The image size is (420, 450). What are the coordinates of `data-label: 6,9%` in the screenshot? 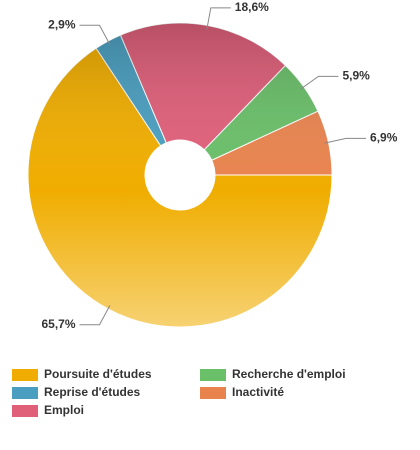 It's located at (384, 138).